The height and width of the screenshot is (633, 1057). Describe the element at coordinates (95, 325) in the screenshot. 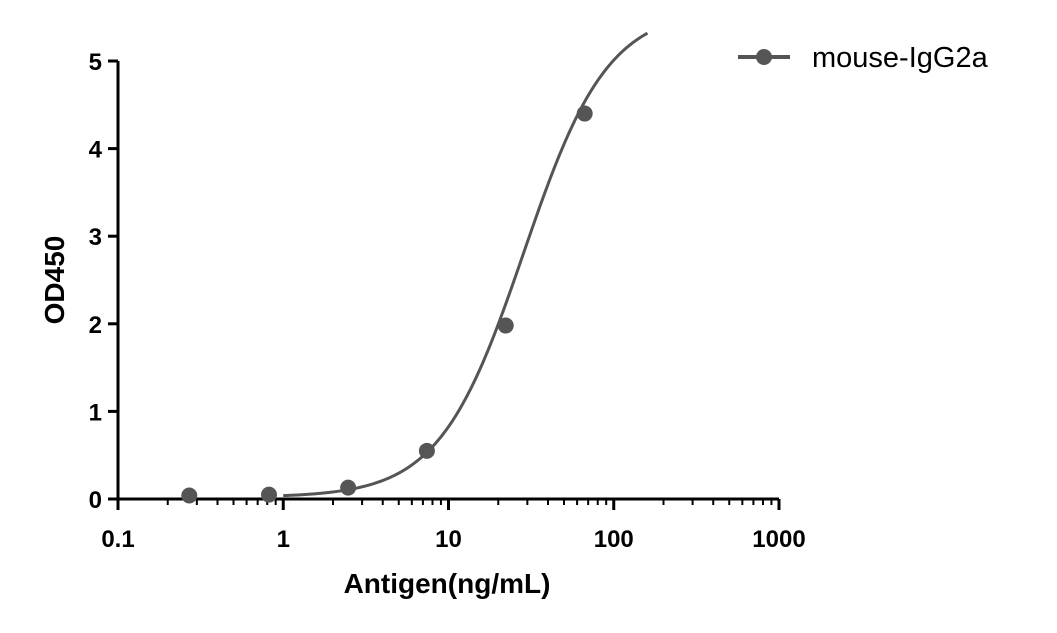

I see `y-tick-label: 2` at that location.